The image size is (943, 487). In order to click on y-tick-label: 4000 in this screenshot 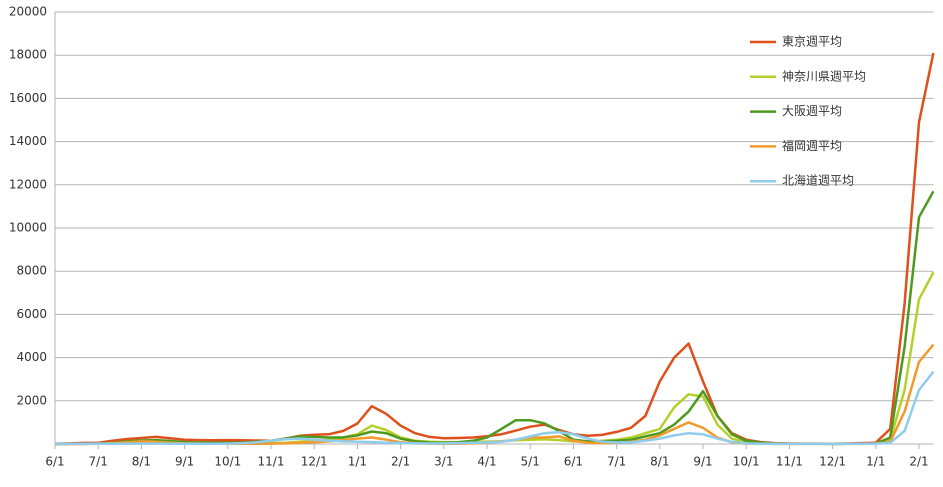, I will do `click(31, 357)`.